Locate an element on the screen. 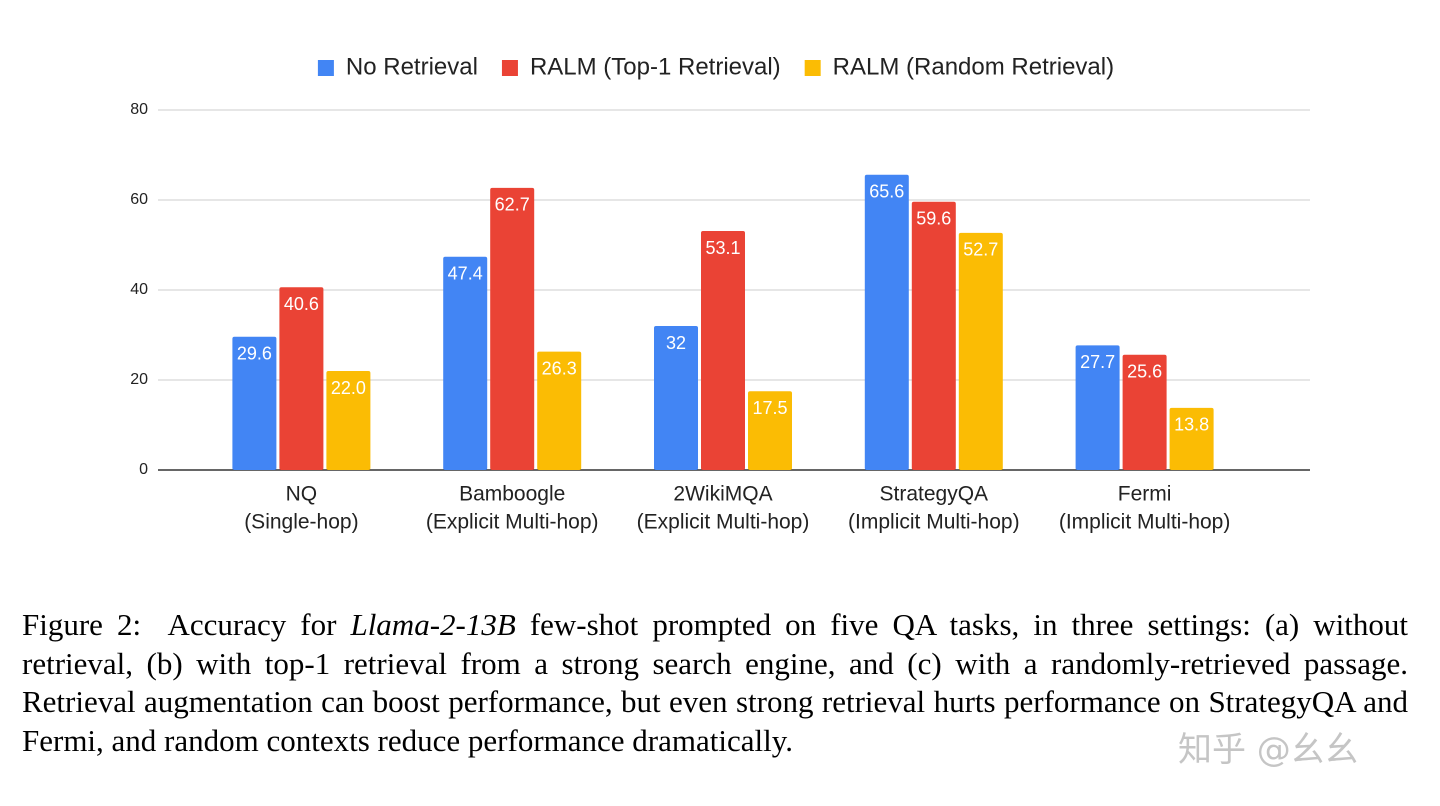  value-label: 53.1 is located at coordinates (722, 248).